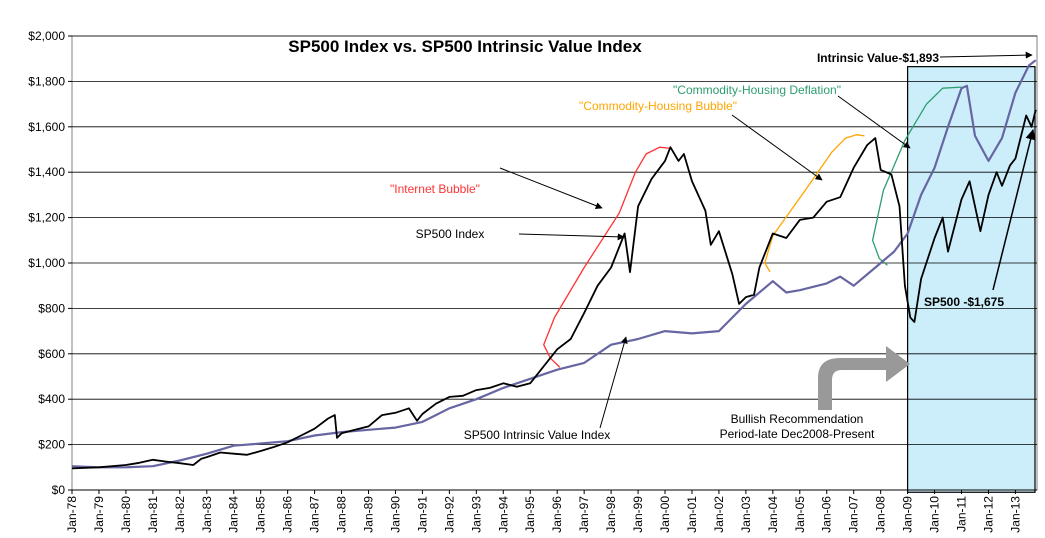 The image size is (1045, 538). Describe the element at coordinates (757, 90) in the screenshot. I see `commodity-housing-deflation-label: "Commodity-Housing Deflation"` at that location.